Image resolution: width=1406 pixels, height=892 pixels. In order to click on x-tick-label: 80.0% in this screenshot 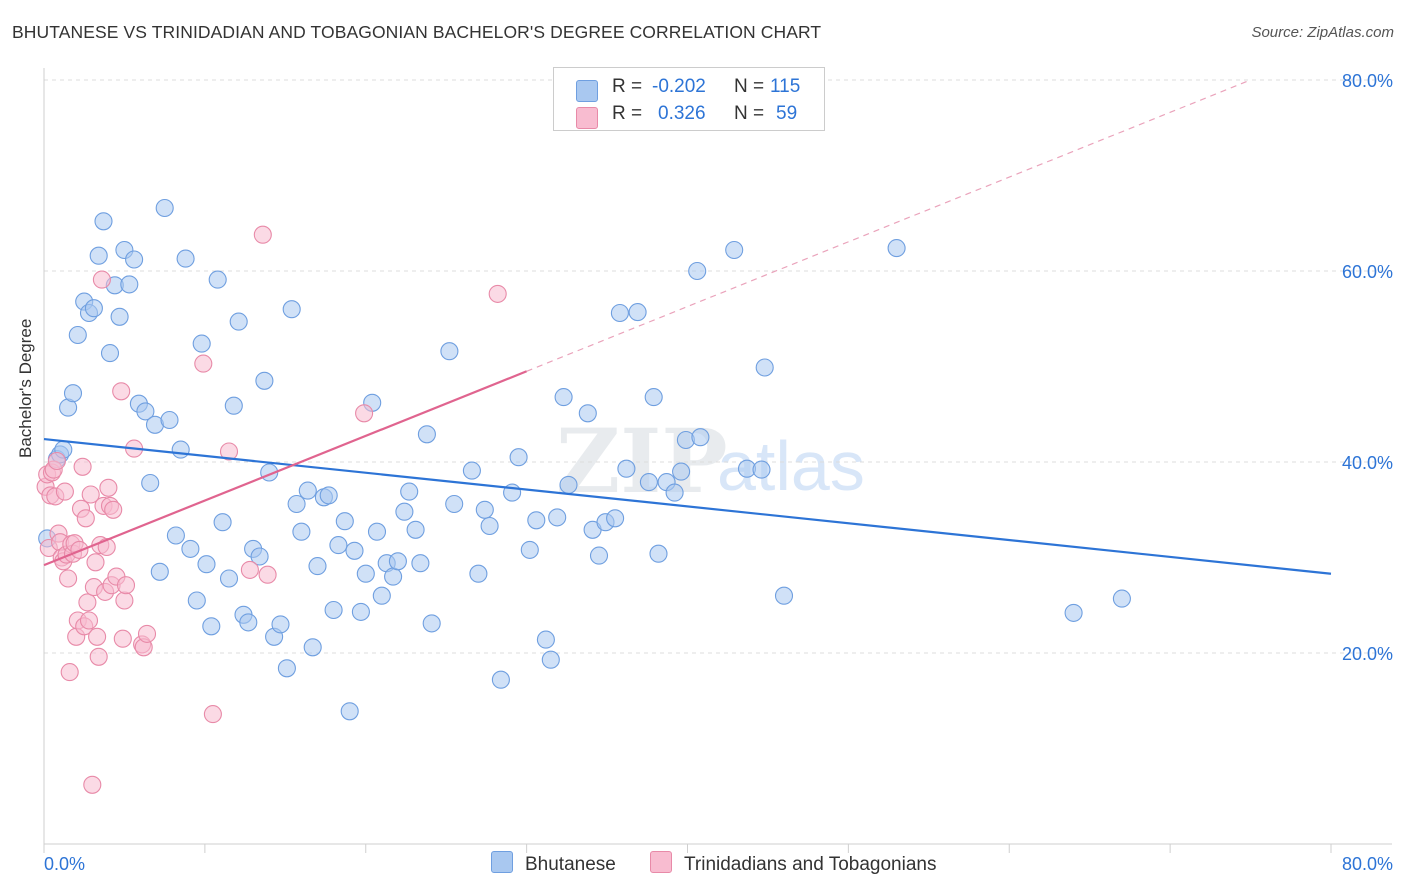, I will do `click(1367, 864)`.